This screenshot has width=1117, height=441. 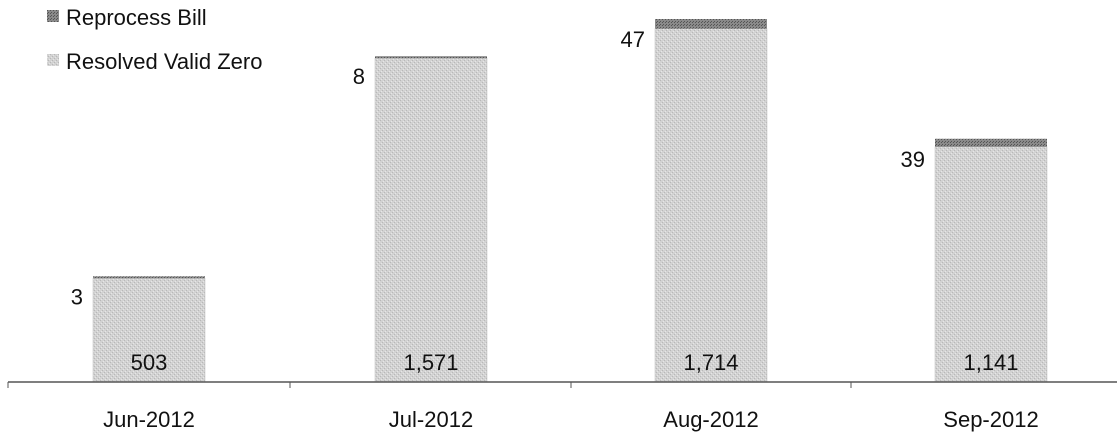 I want to click on bar-resolved-valid-zero-aug-2012, so click(x=711, y=205).